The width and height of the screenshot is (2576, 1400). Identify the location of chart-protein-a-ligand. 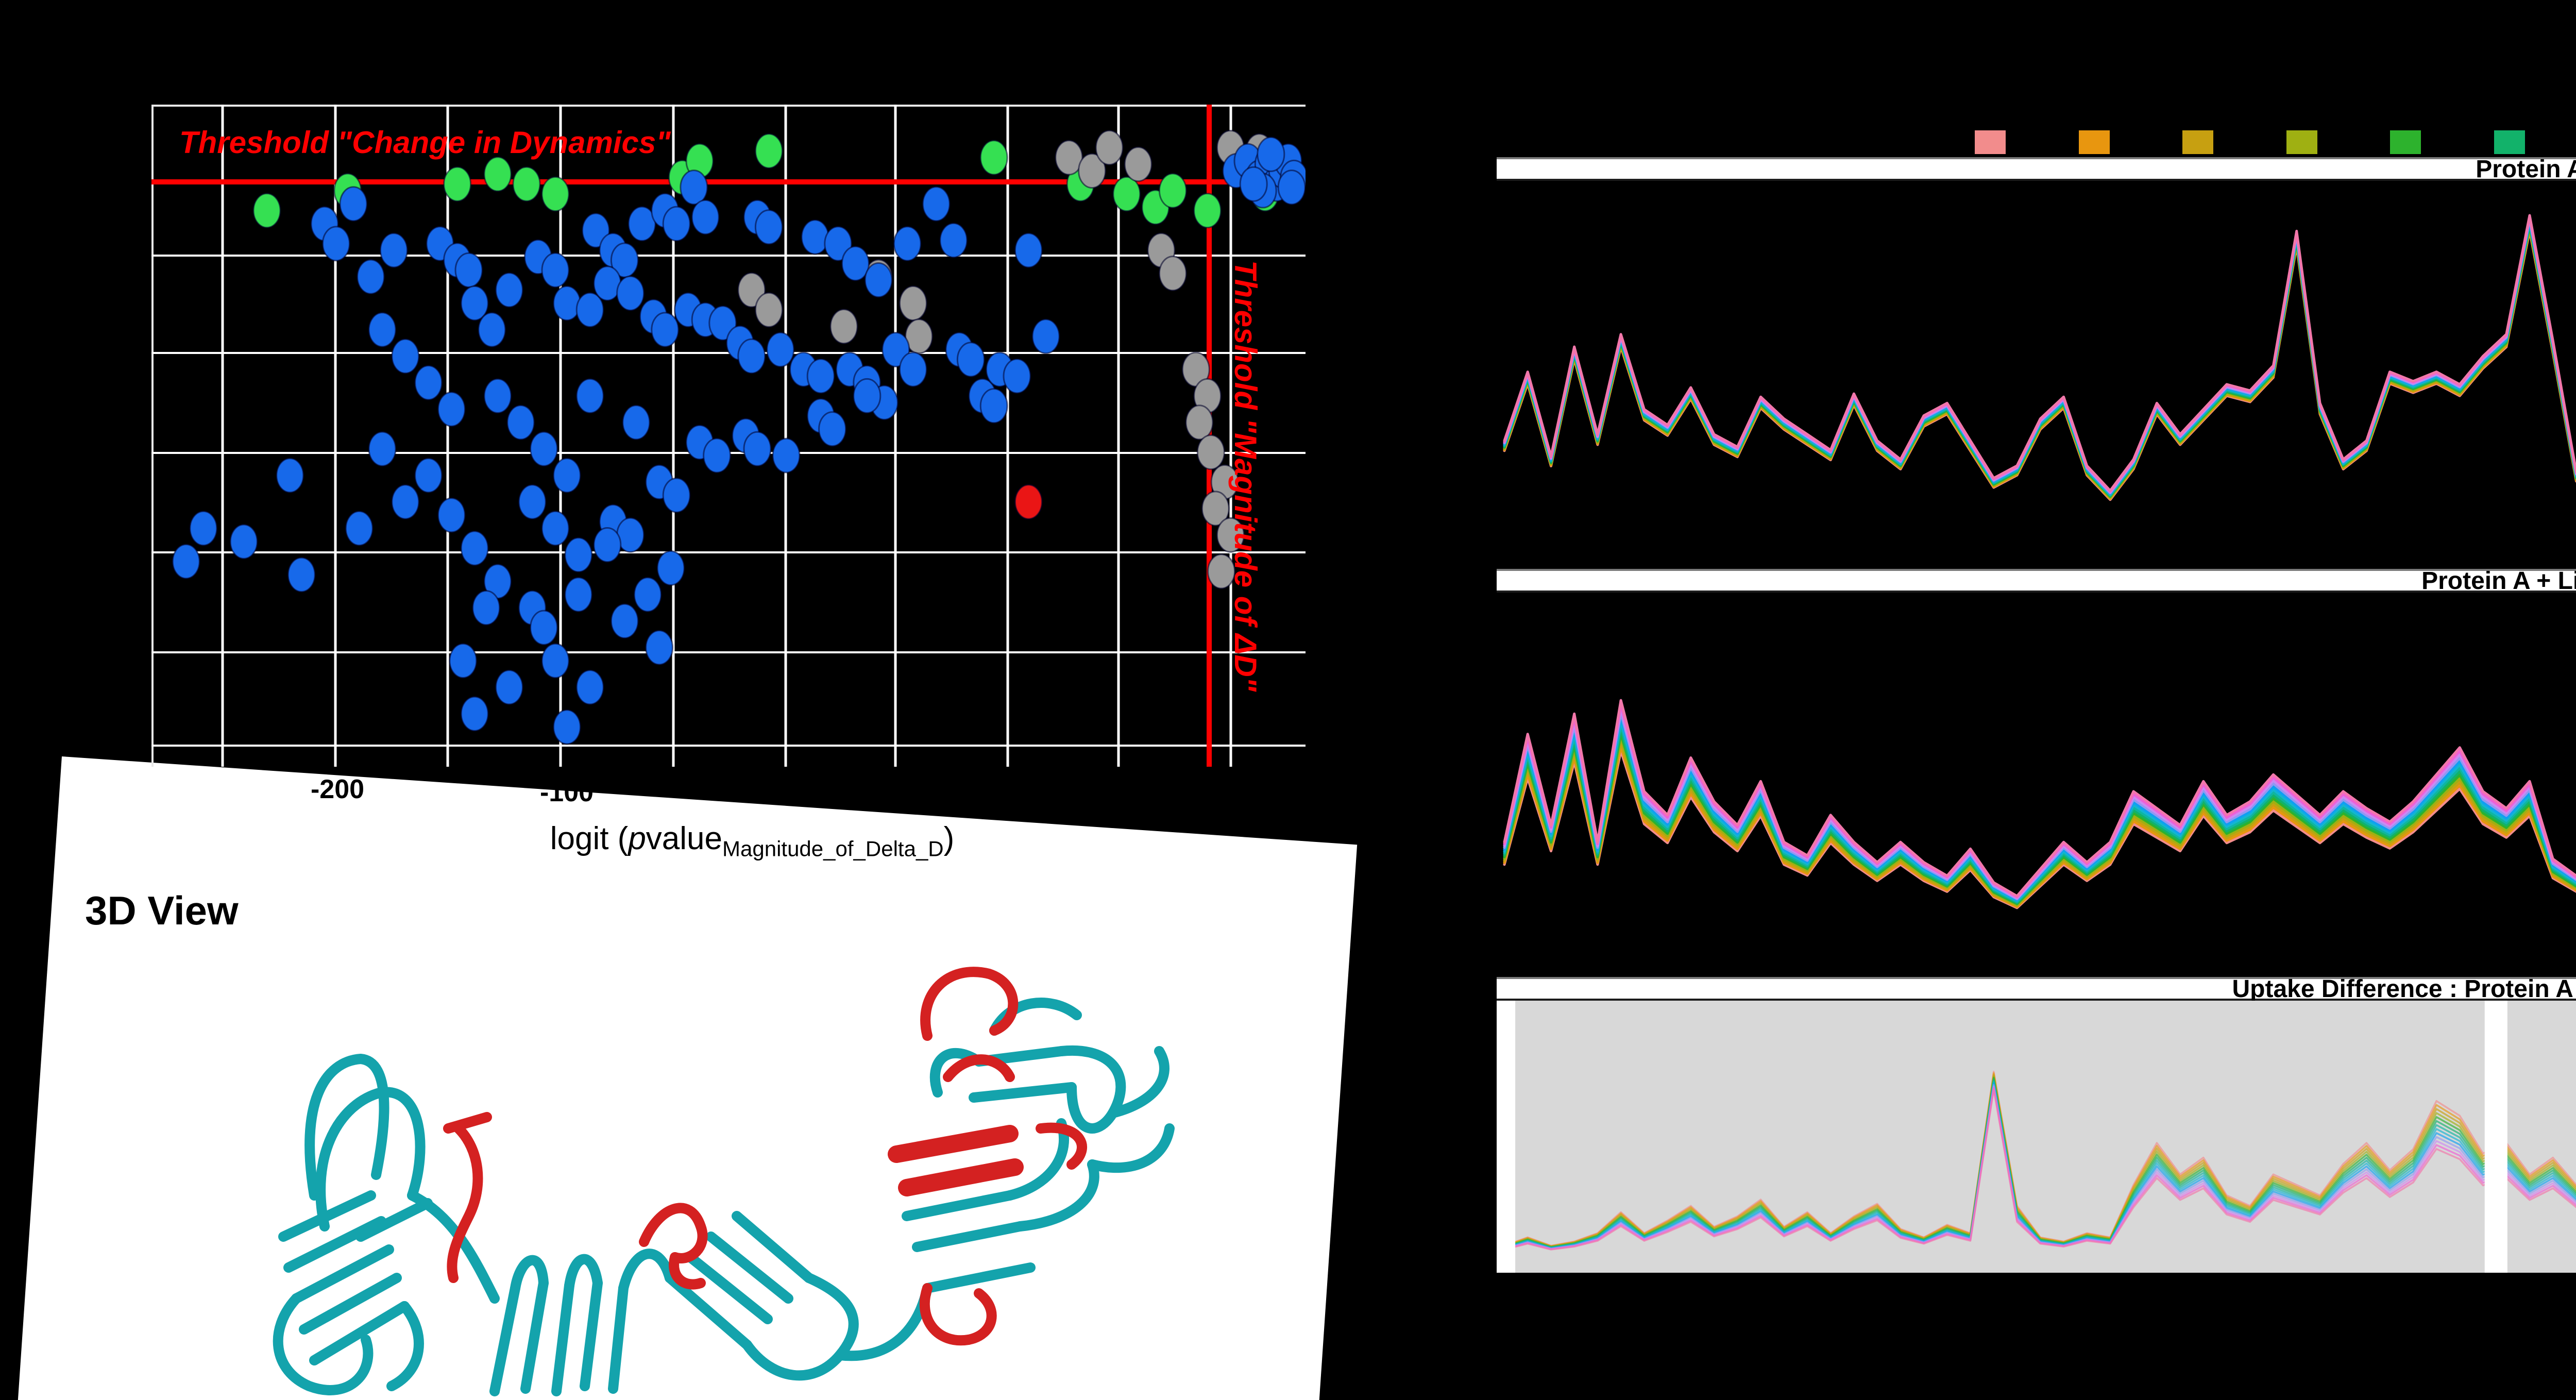
(2036, 784).